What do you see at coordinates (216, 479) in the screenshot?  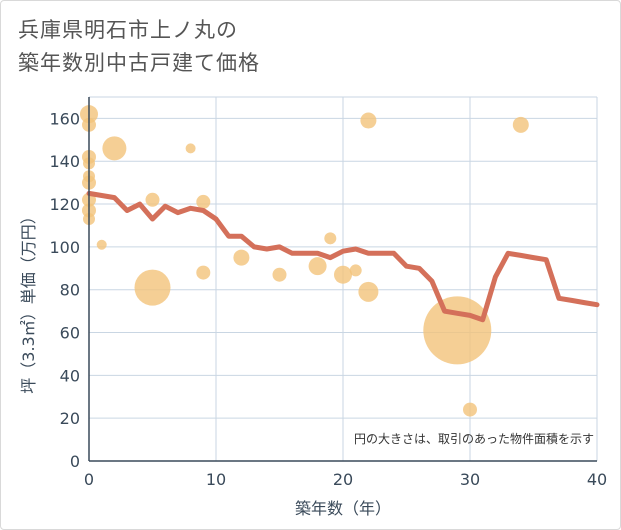 I see `x-tick-label: 10` at bounding box center [216, 479].